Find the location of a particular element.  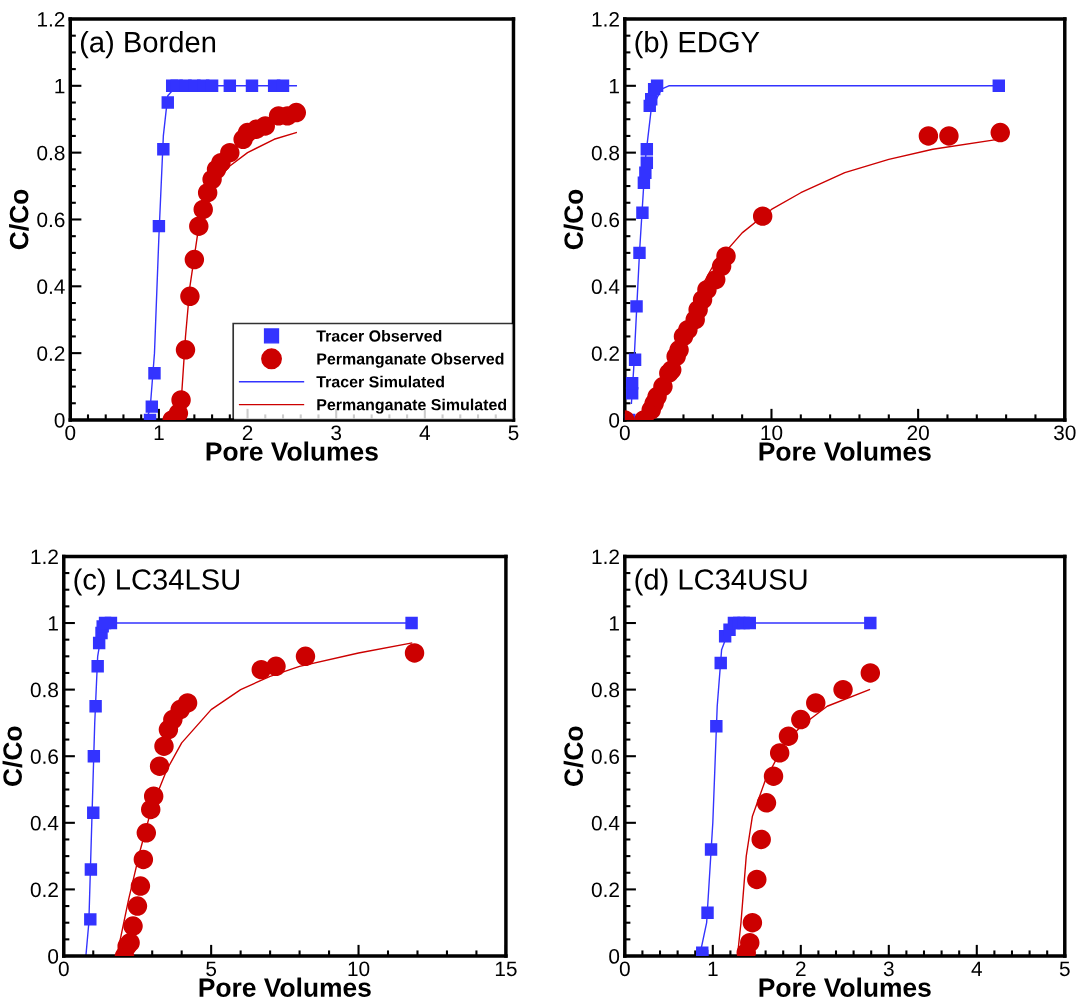

chart-title: (d) LC34USU is located at coordinates (721, 582).